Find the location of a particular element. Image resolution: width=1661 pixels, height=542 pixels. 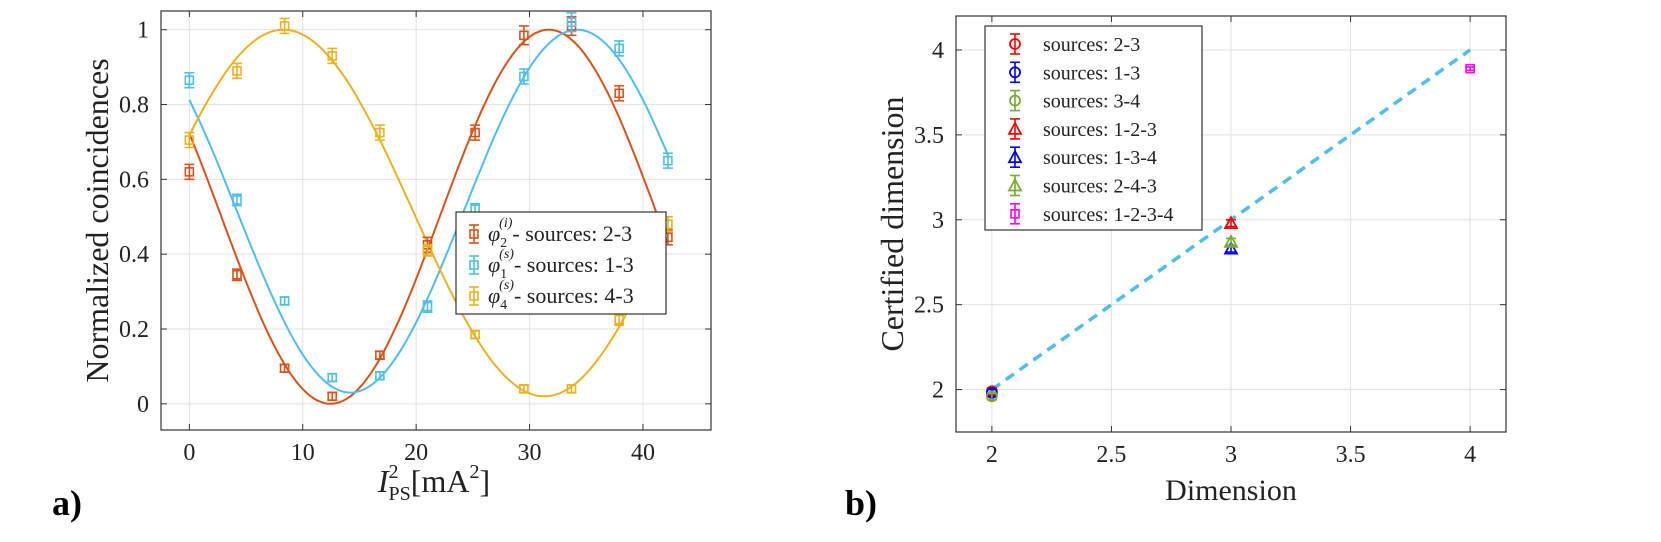

x-axis-label: Dimension is located at coordinates (1231, 490).